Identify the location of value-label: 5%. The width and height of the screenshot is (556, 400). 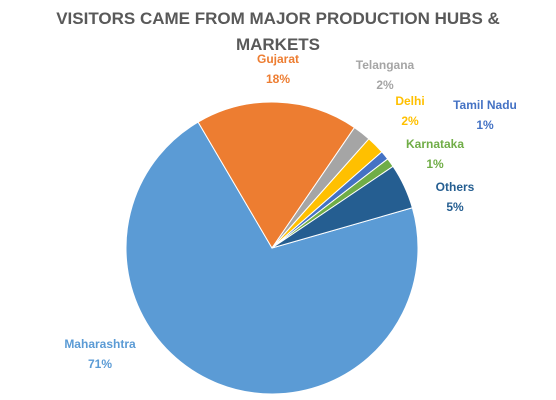
(455, 207).